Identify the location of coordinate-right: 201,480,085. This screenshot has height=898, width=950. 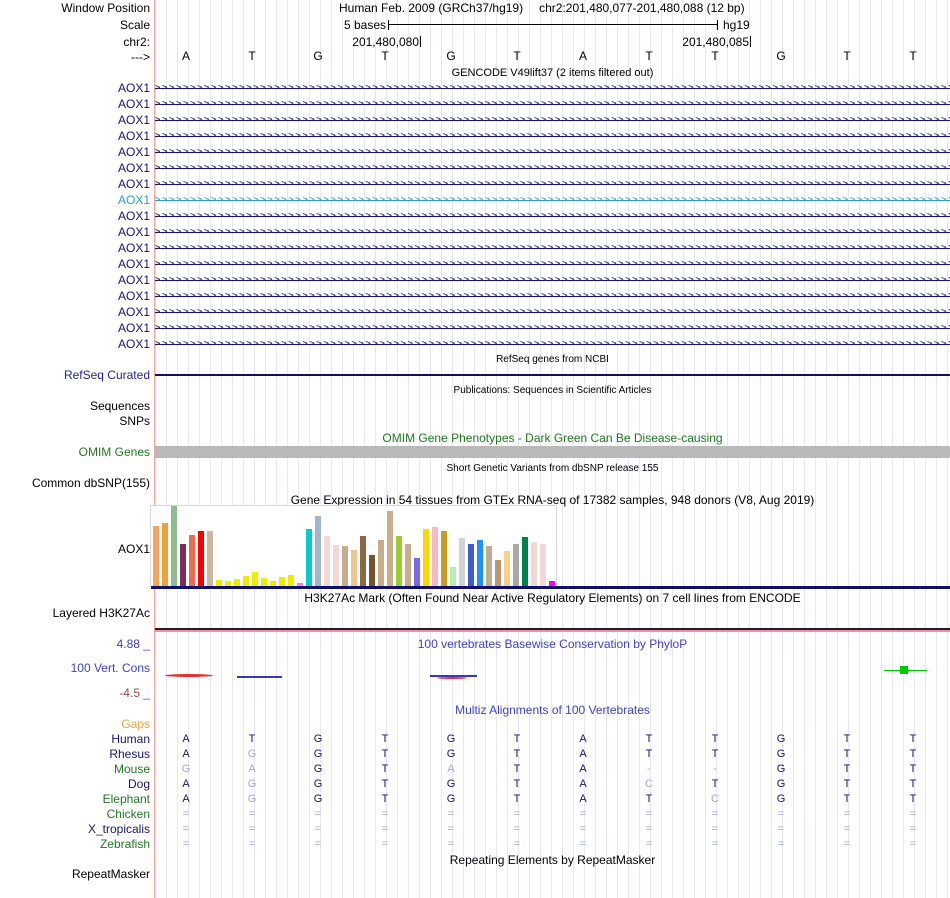
(715, 42).